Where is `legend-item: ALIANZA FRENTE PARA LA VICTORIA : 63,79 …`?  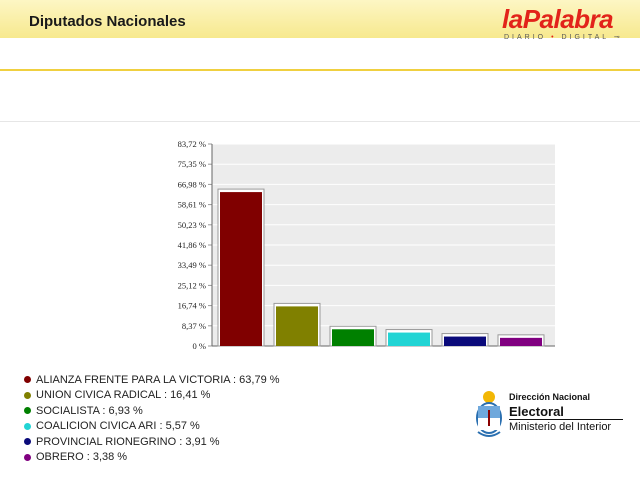
legend-item: ALIANZA FRENTE PARA LA VICTORIA : 63,79 … is located at coordinates (152, 380).